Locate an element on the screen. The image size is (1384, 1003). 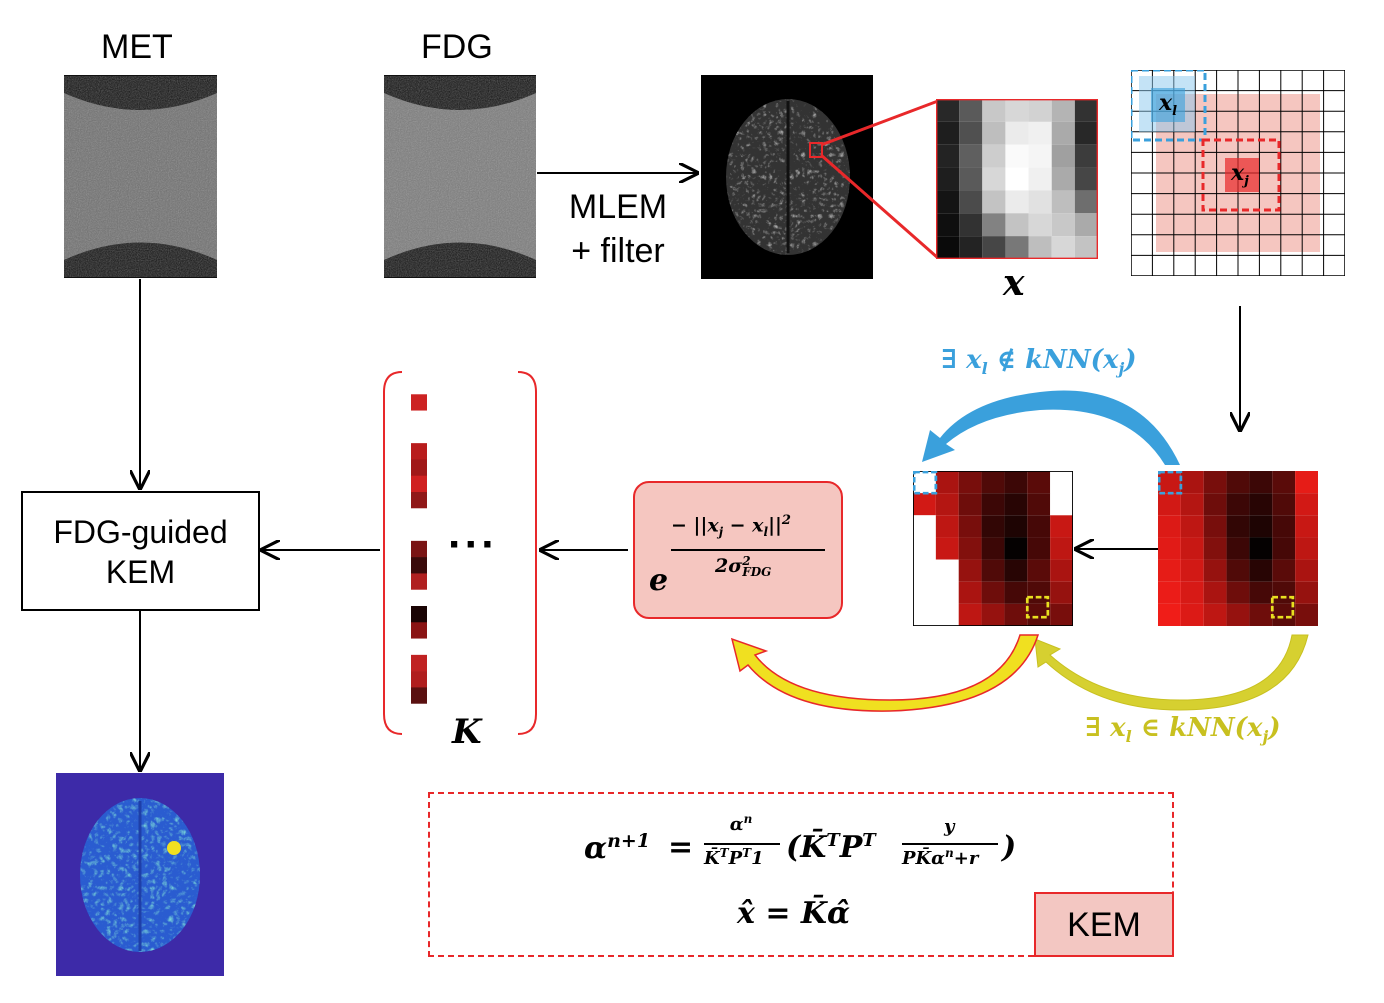
not-knn-sub-b: j is located at coordinates (1121, 369).